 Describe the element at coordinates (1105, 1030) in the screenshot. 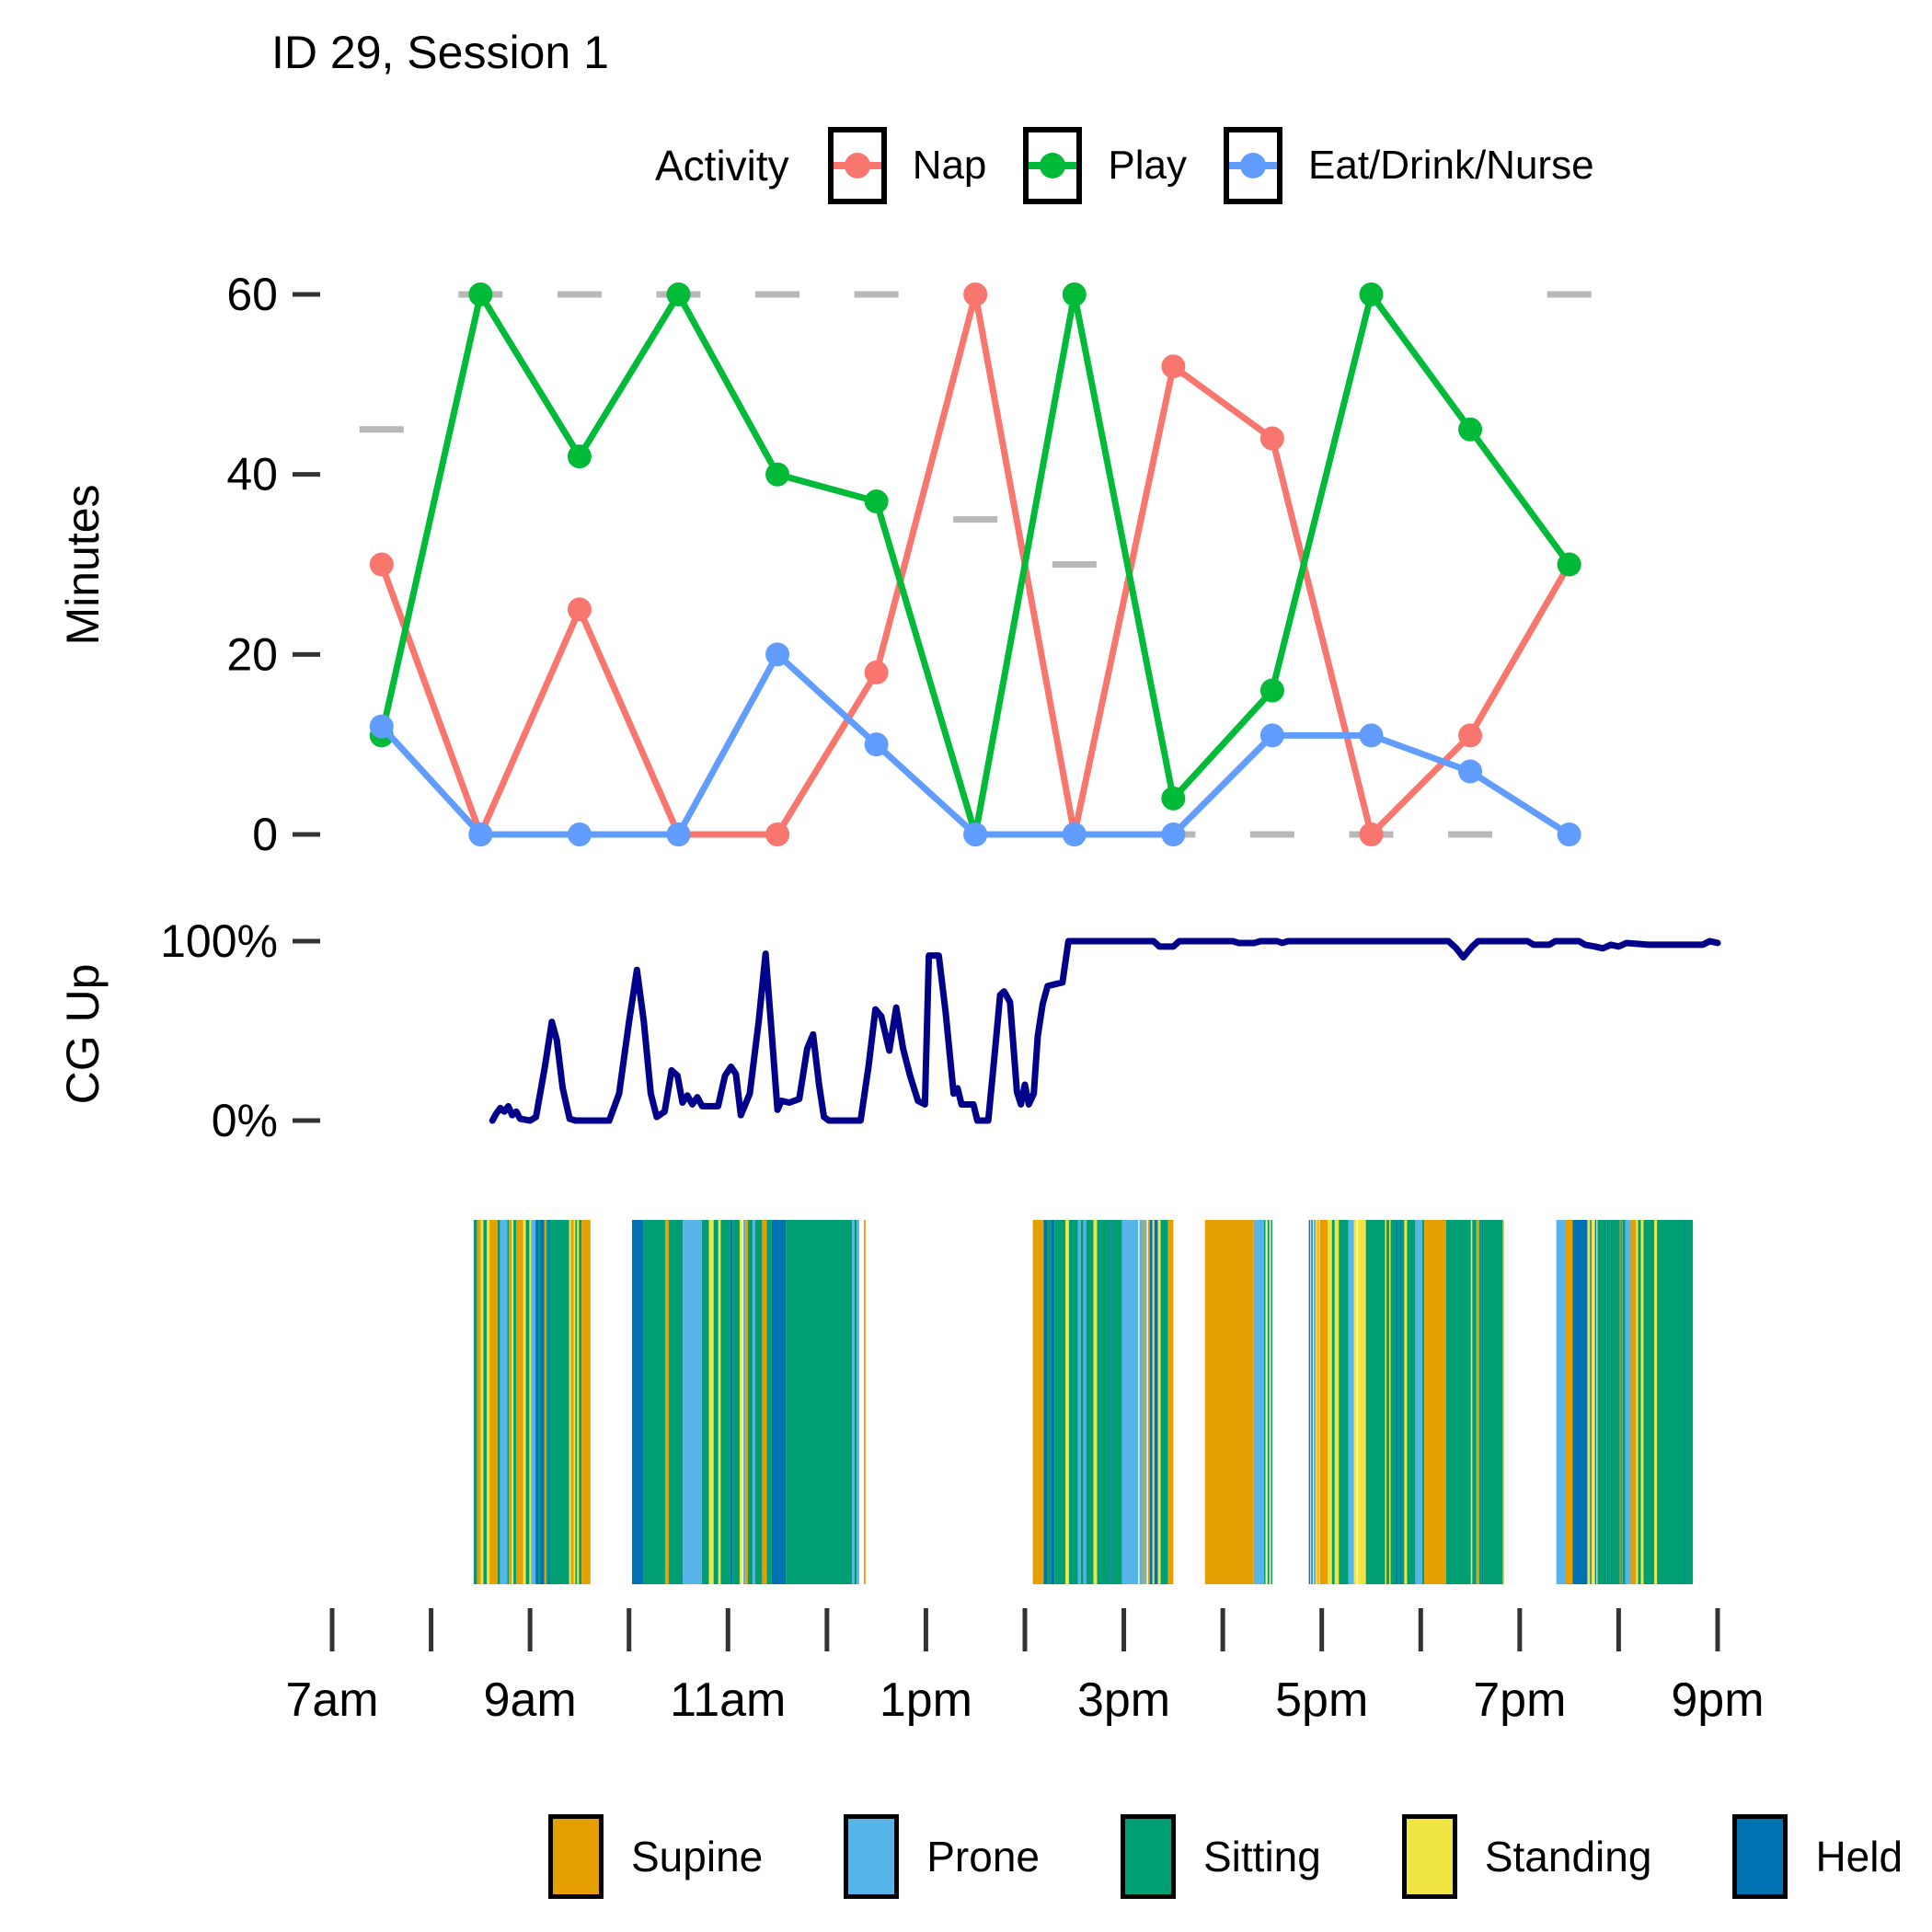

I see `cg-up-series` at that location.